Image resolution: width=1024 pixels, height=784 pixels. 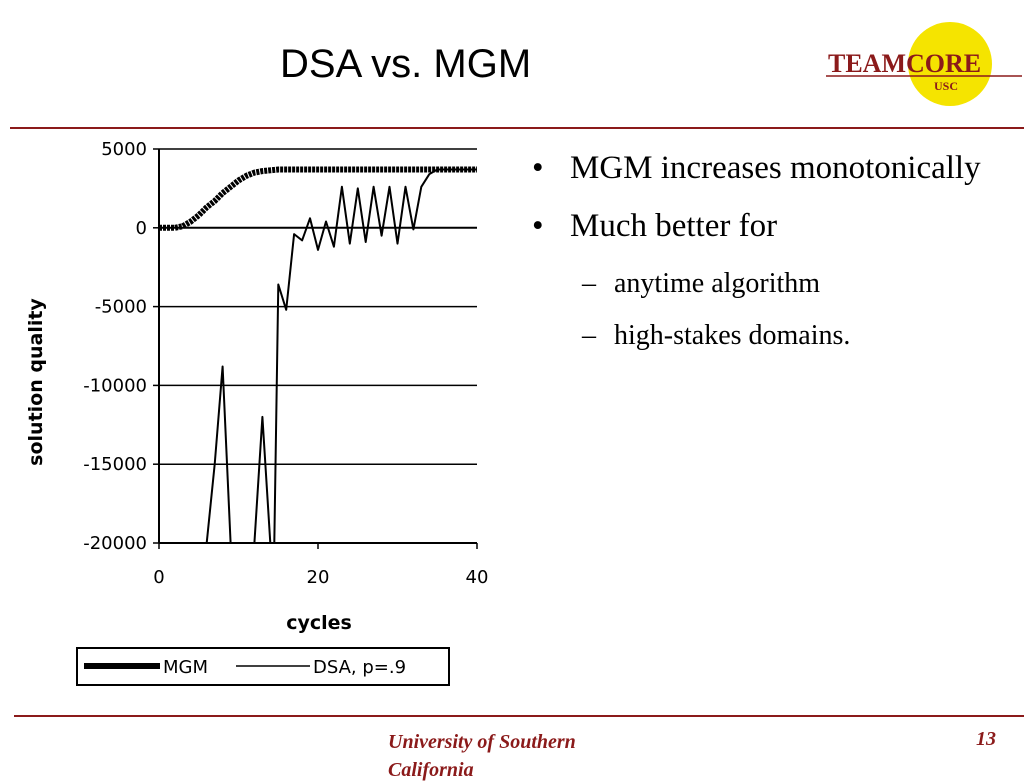 I want to click on y-tick-label: -10000, so click(x=115, y=385).